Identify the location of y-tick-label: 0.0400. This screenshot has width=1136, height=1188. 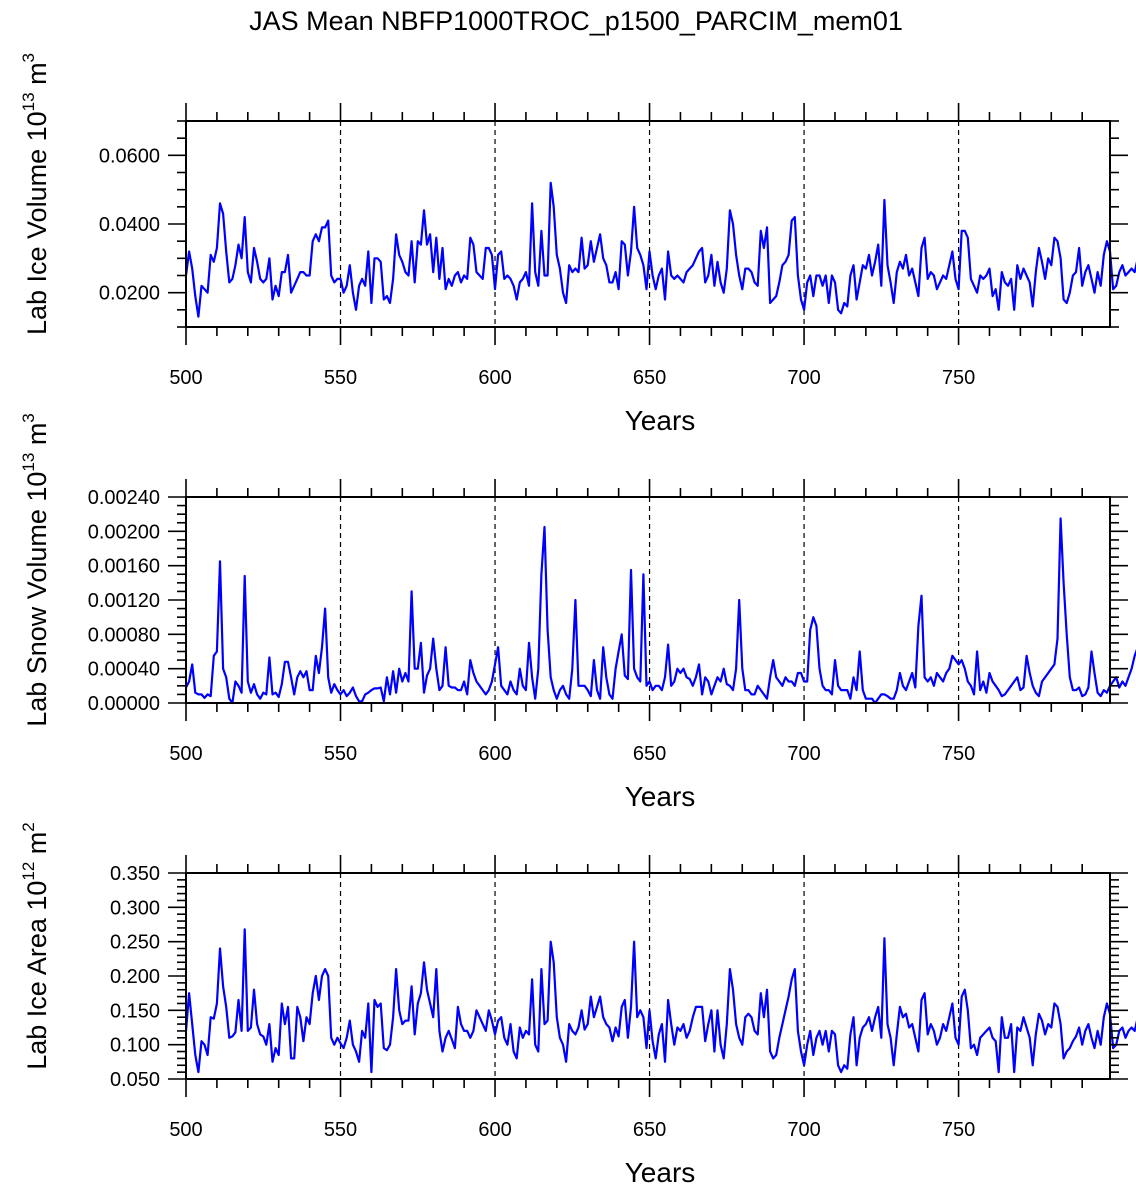
(129, 225).